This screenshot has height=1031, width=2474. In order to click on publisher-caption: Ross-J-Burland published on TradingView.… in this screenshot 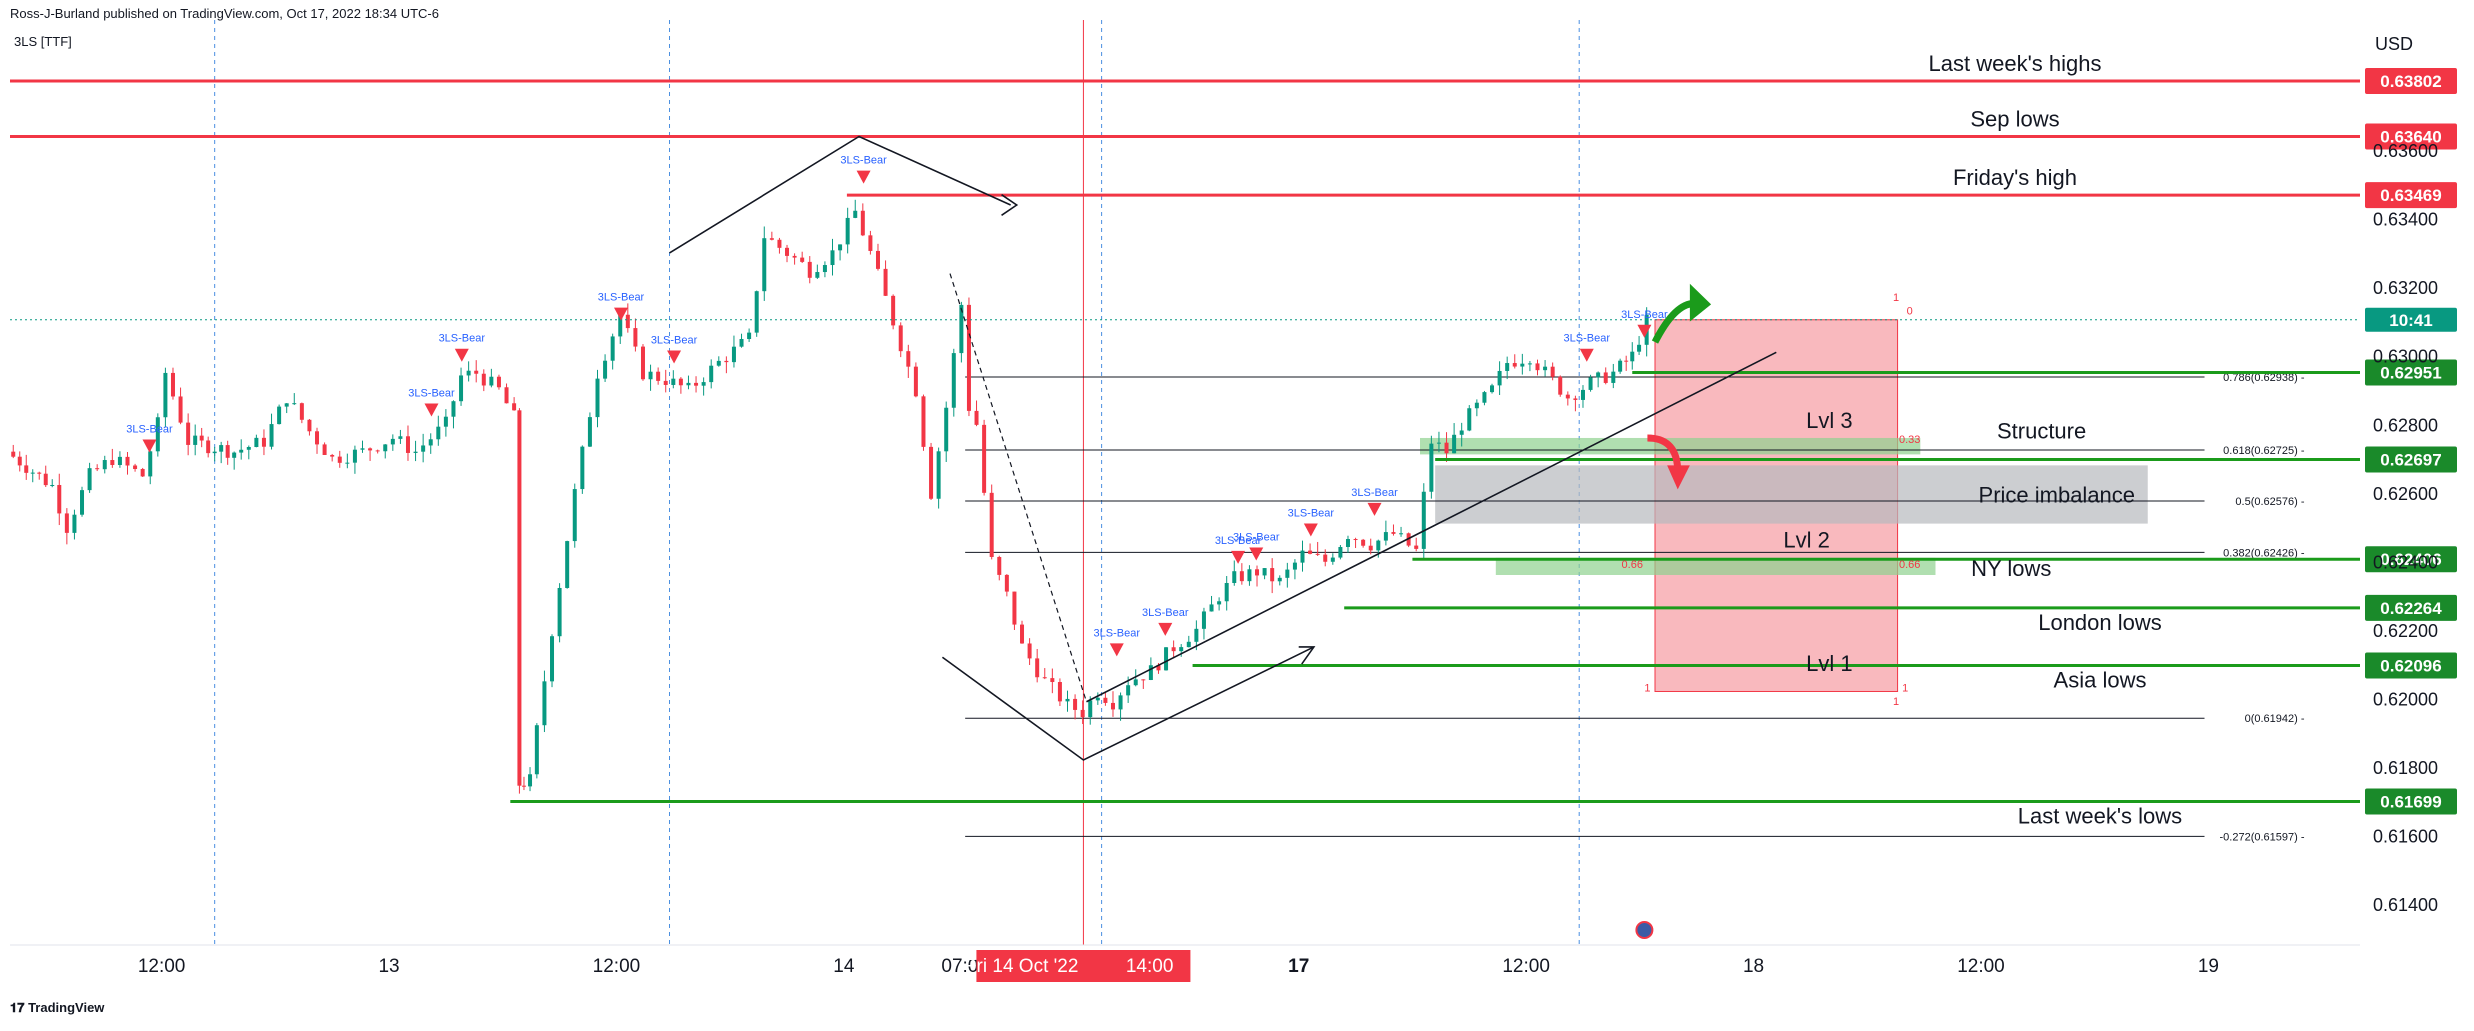, I will do `click(224, 13)`.